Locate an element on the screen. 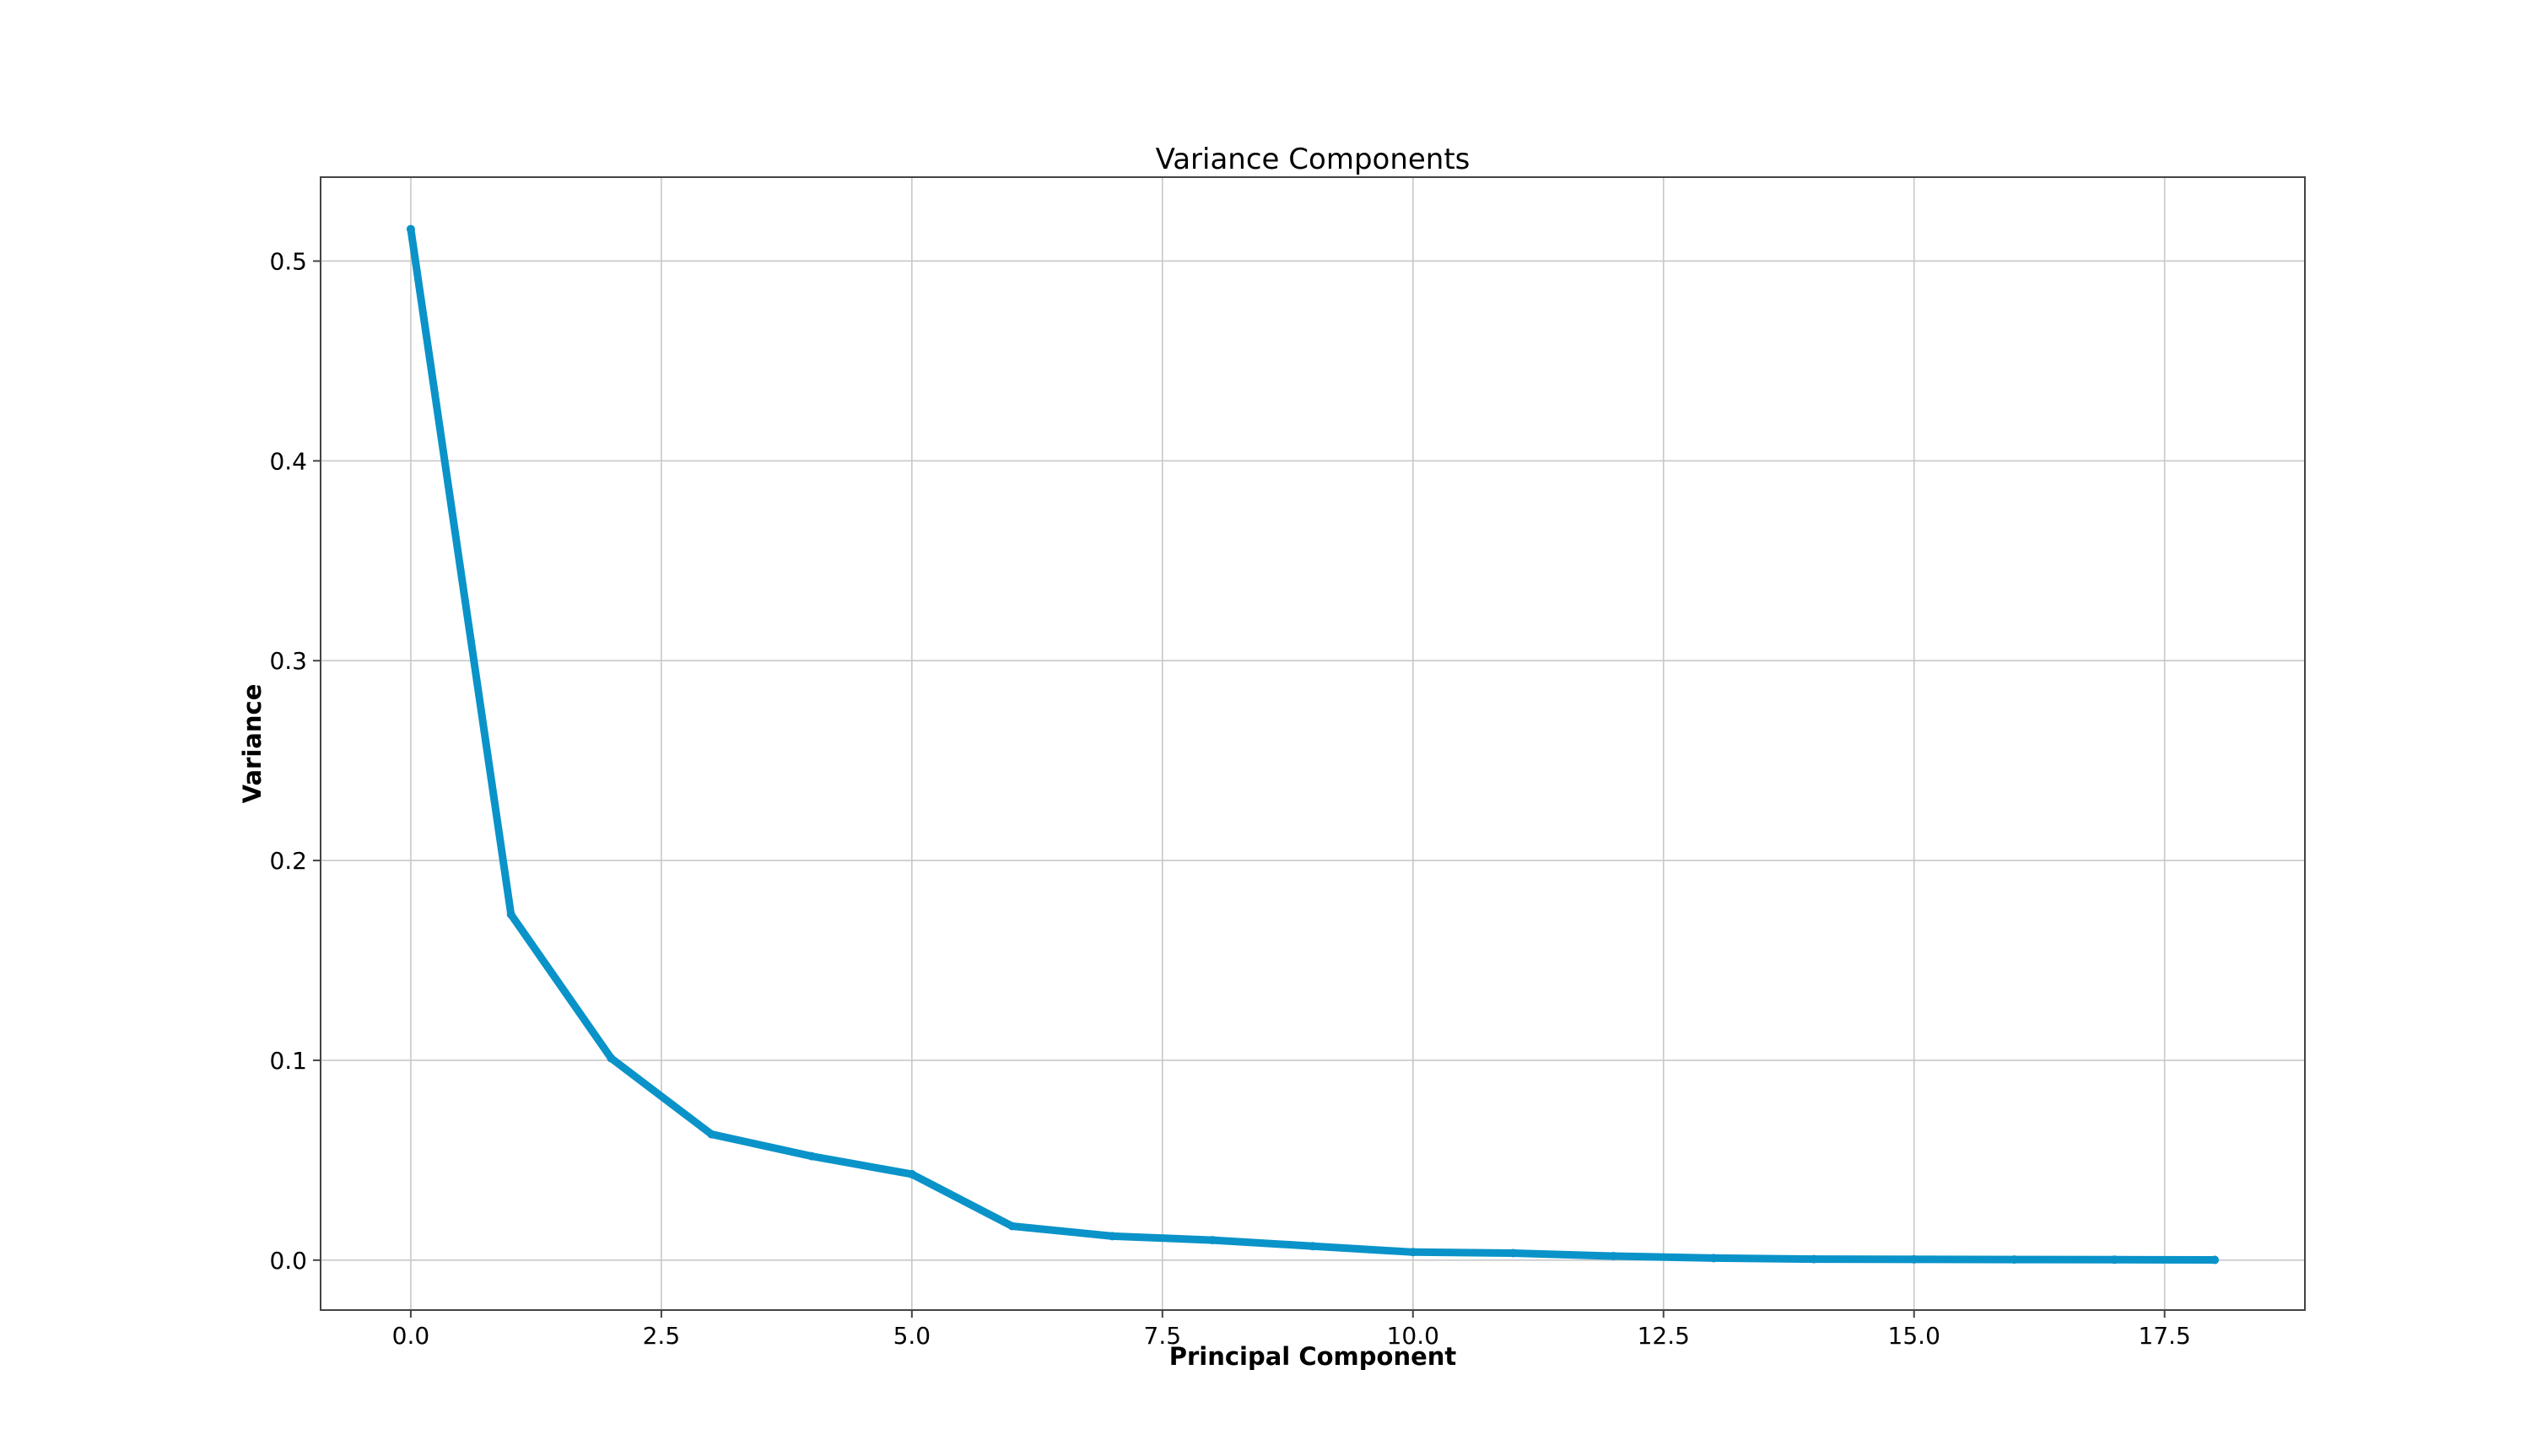 This screenshot has width=2531, height=1456. x-tick-label: 2.5 is located at coordinates (662, 1336).